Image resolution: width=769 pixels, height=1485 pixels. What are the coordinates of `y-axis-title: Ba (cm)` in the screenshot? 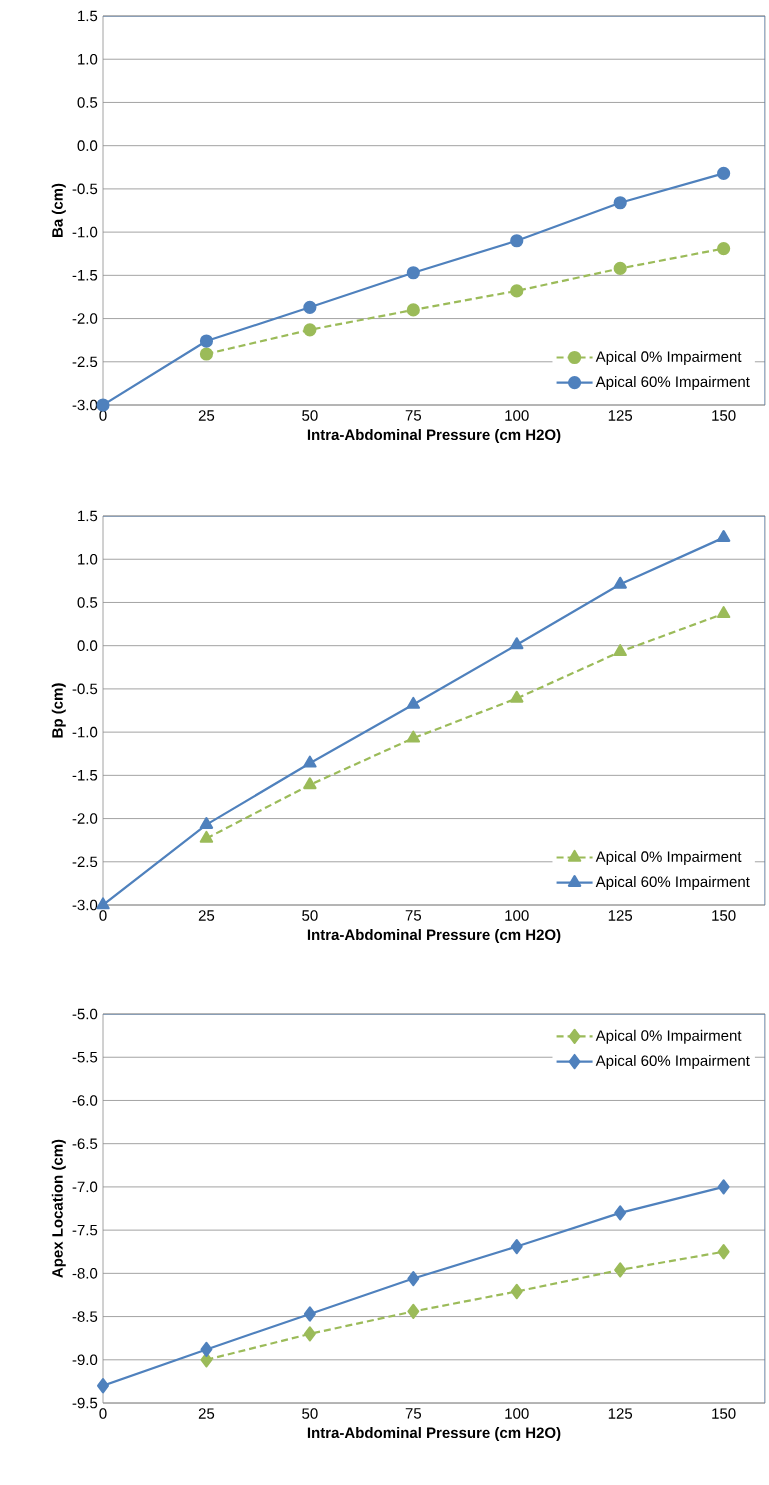 It's located at (58, 210).